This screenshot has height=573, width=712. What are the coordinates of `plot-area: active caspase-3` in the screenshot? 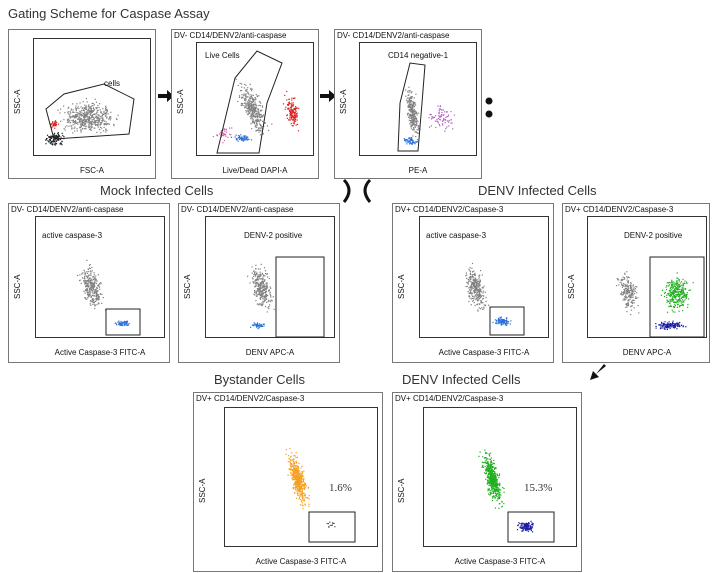 It's located at (484, 277).